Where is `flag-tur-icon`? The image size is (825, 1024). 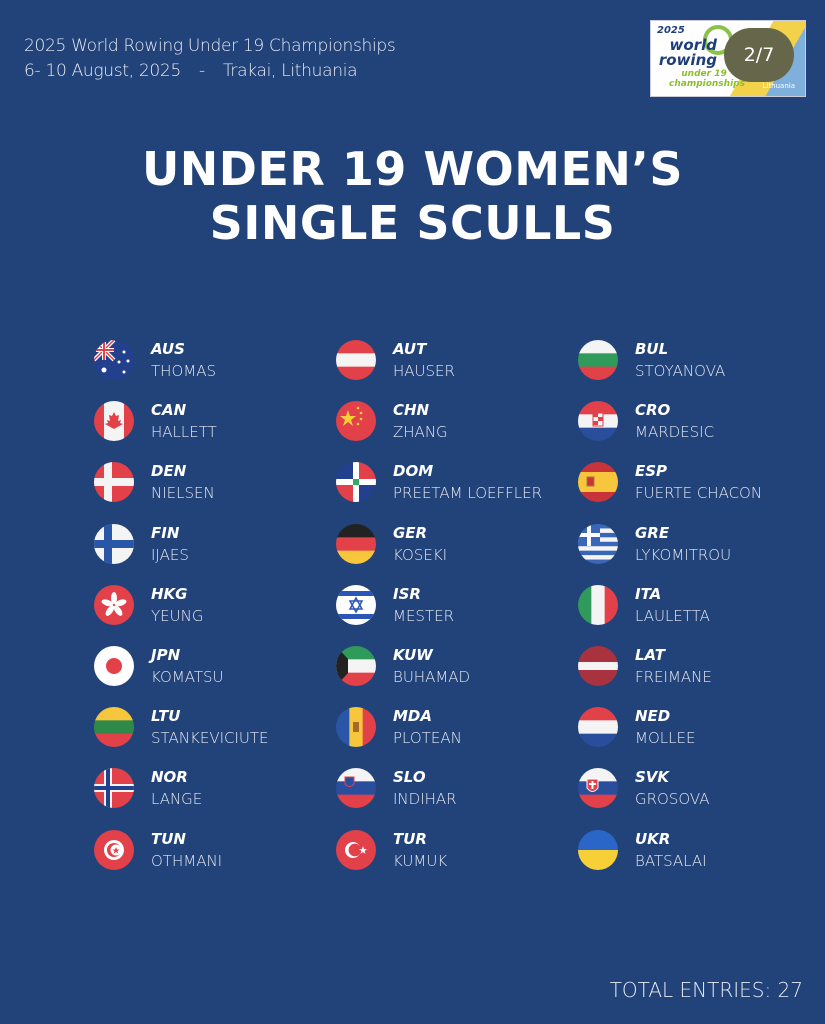 flag-tur-icon is located at coordinates (356, 849).